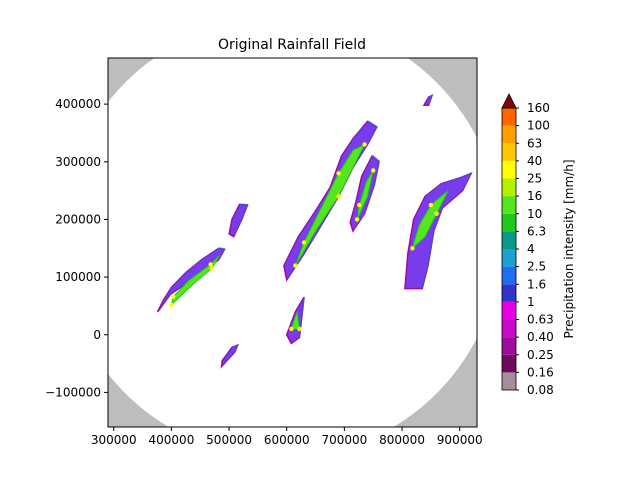 This screenshot has width=640, height=480. Describe the element at coordinates (531, 302) in the screenshot. I see `colorbar-tick-label: 1` at that location.